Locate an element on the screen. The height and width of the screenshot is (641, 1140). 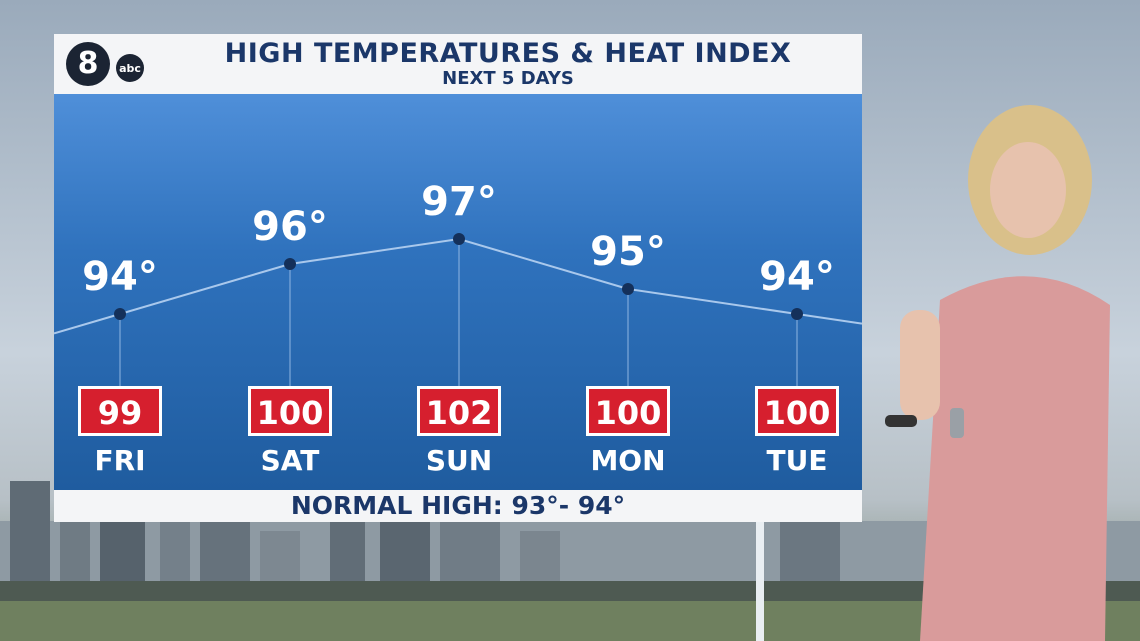
day-label: FRI is located at coordinates (119, 460).